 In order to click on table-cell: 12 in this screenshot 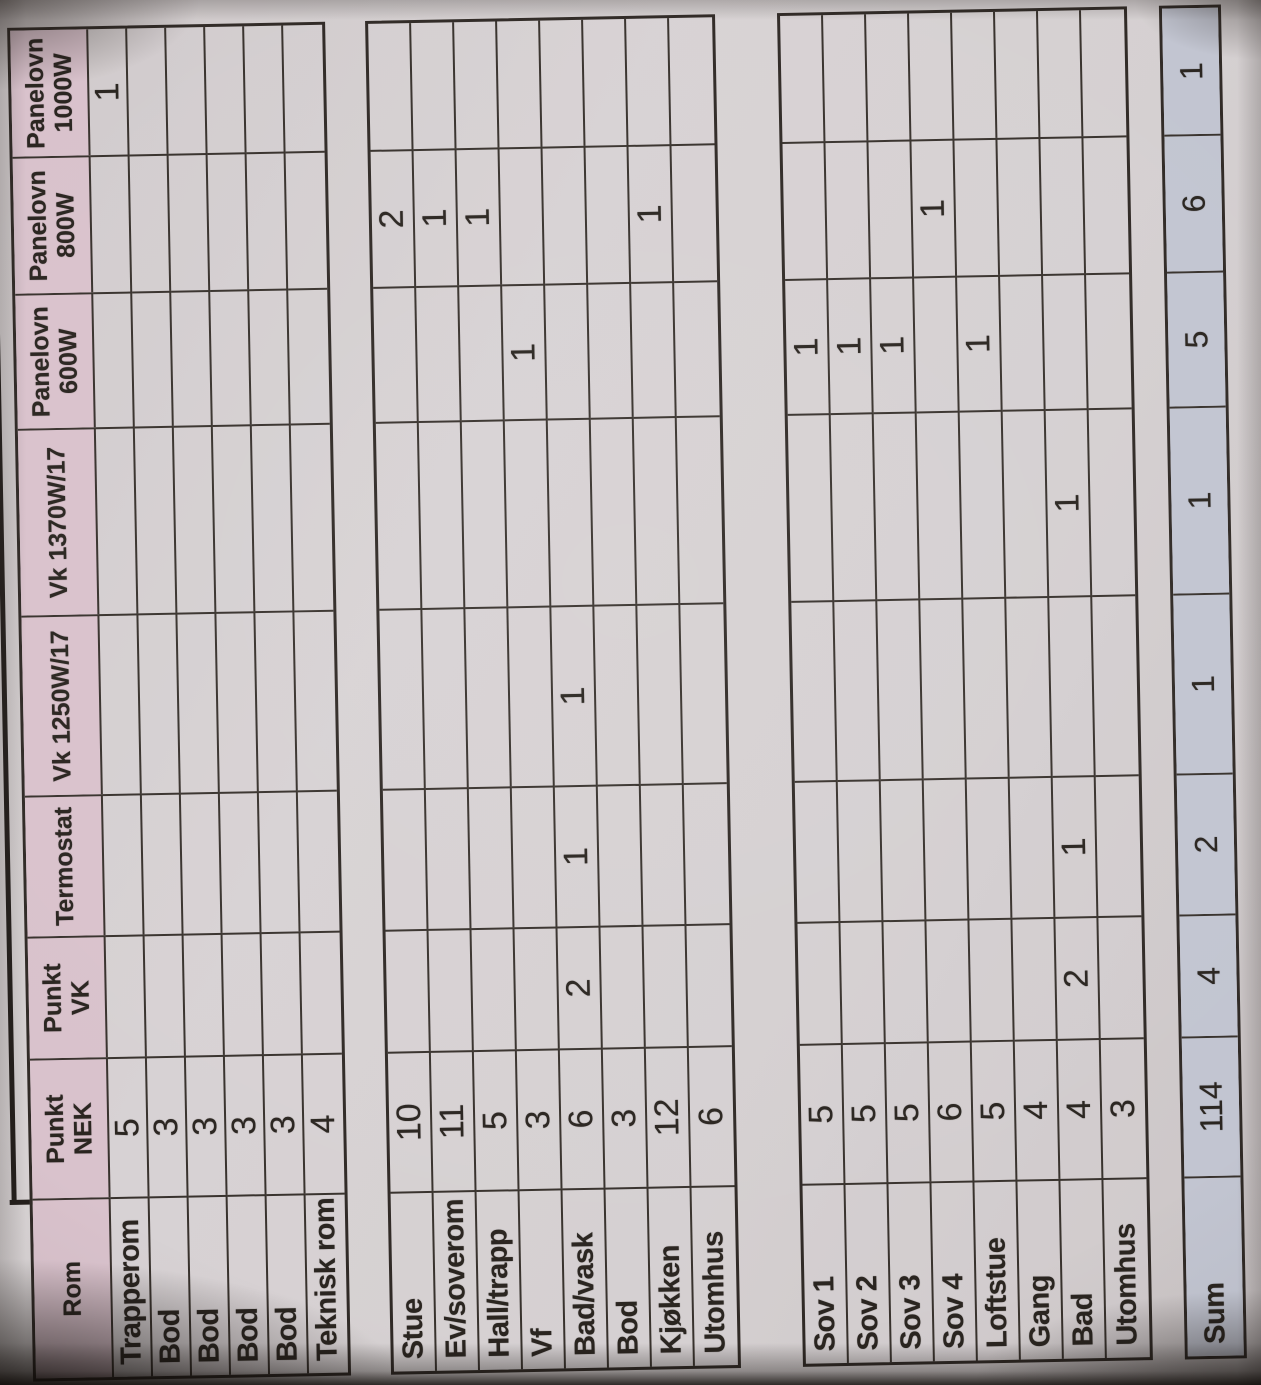, I will do `click(668, 1116)`.